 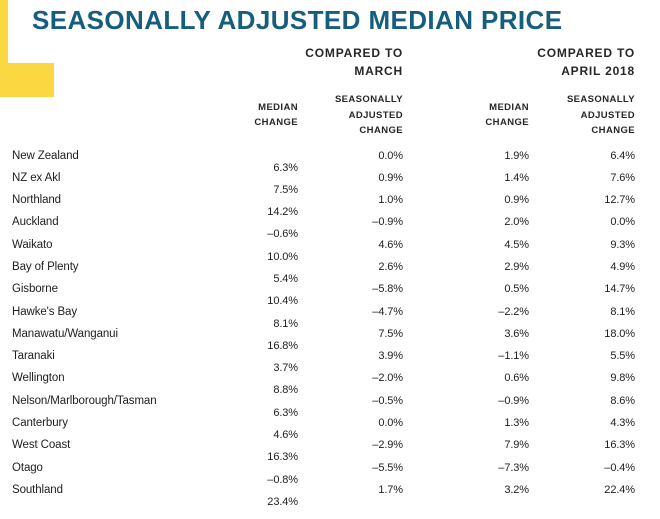 I want to click on table-row: Canterbury 0.0% 1.3% 4.3% 4.6%, so click(x=323, y=429).